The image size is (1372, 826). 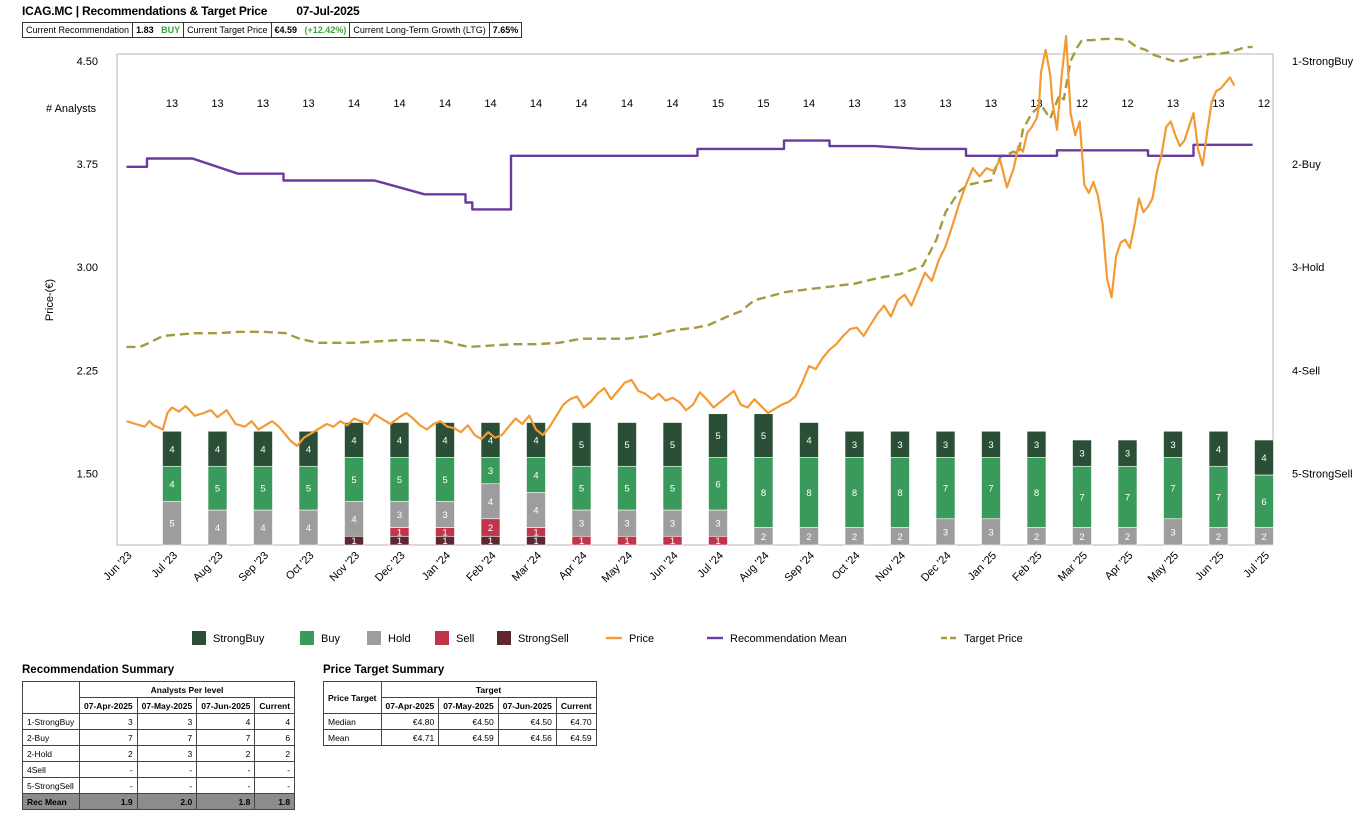 What do you see at coordinates (108, 801) in the screenshot?
I see `rec-mean-cell: 1.9` at bounding box center [108, 801].